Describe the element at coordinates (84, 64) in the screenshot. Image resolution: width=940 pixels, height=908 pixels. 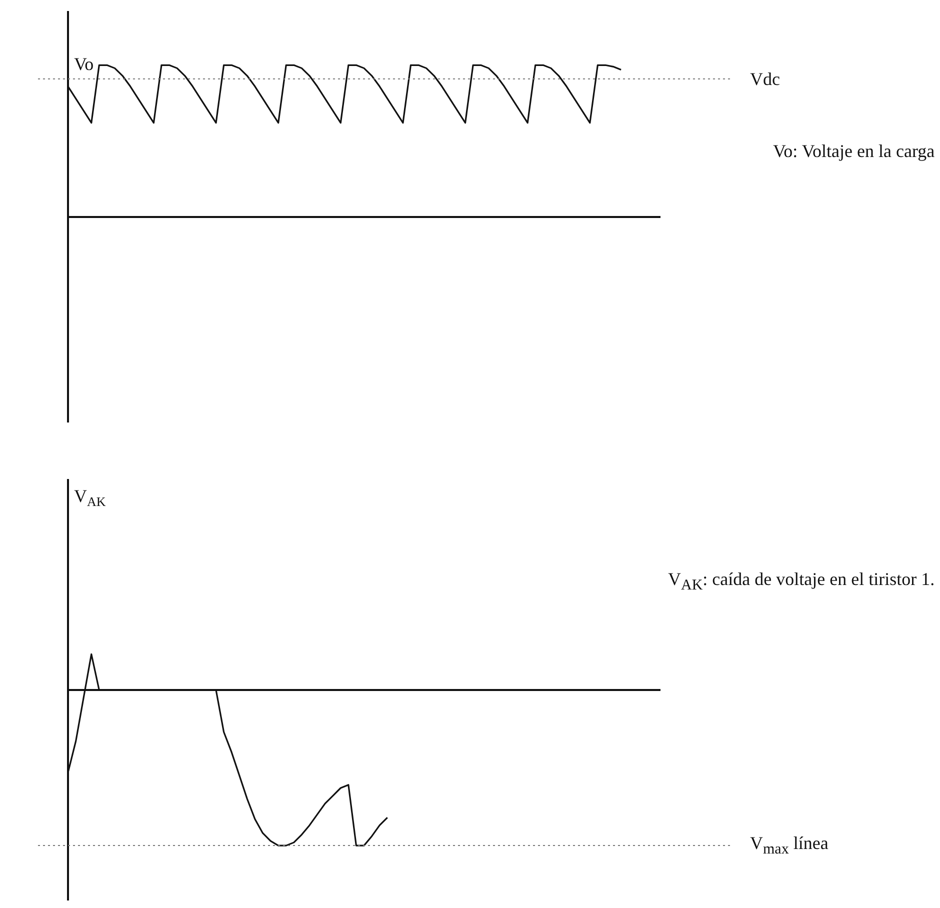
I see `y-axis-title: Vo` at that location.